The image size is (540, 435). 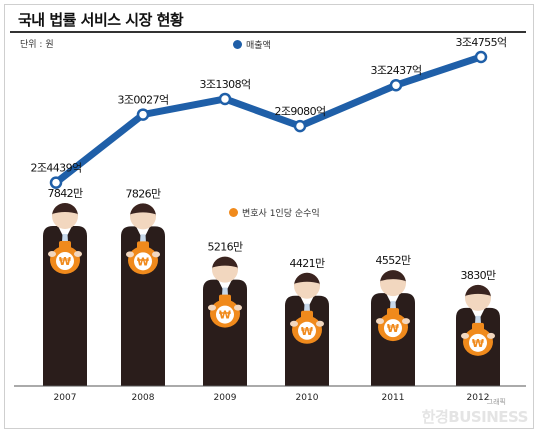 What do you see at coordinates (478, 275) in the screenshot?
I see `income-label-2012: 3830만` at bounding box center [478, 275].